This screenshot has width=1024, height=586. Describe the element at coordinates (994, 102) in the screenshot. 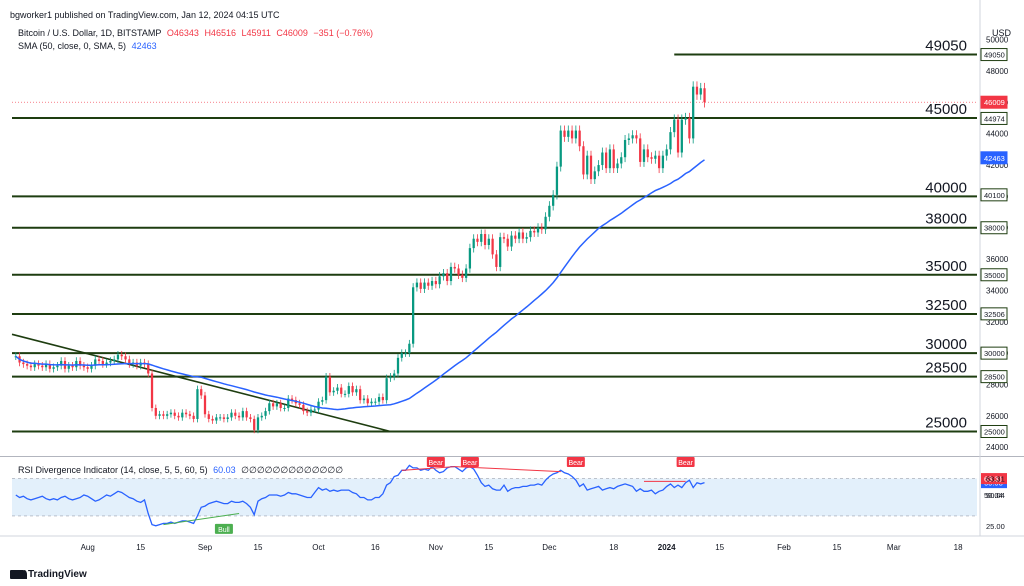

I see `price-tag-label: 46009` at that location.